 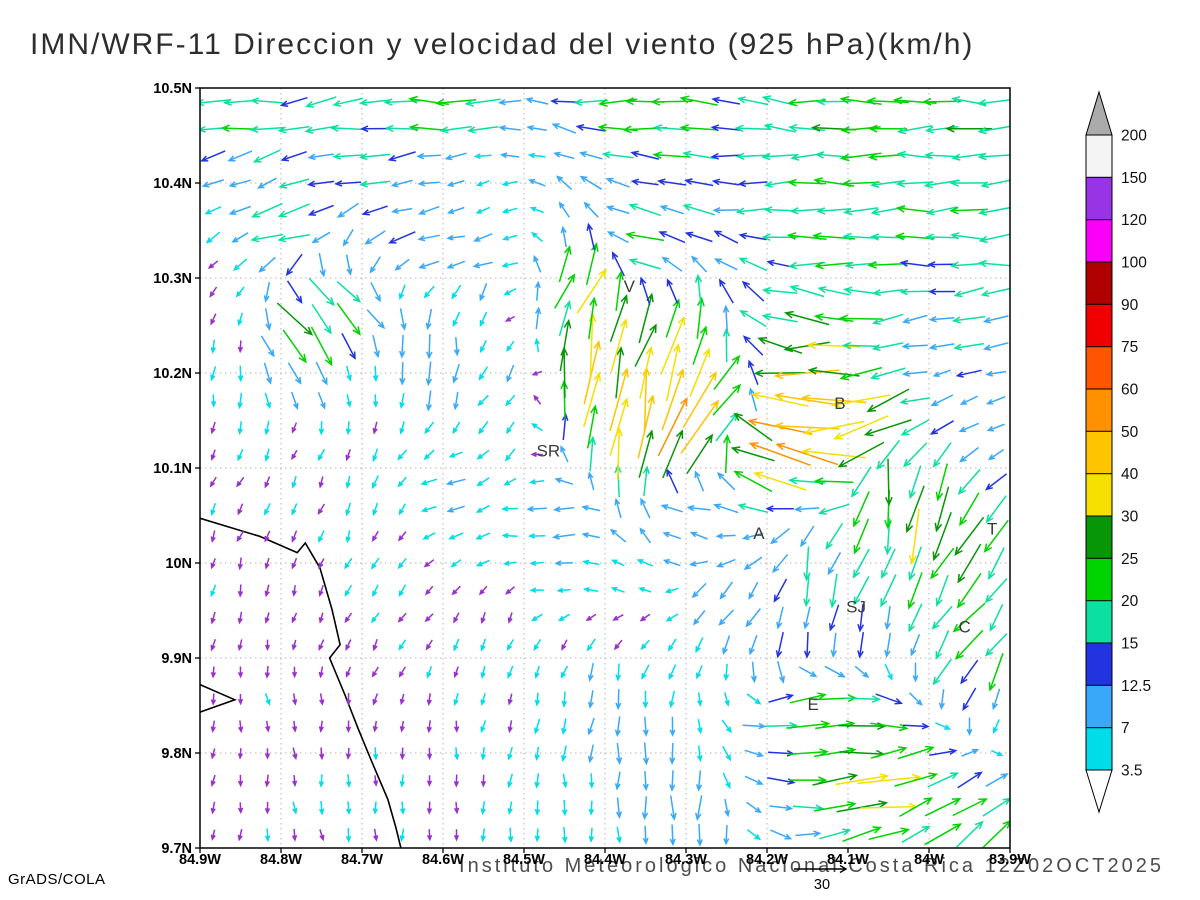 What do you see at coordinates (172, 89) in the screenshot?
I see `y-tick-label: 10.5N` at bounding box center [172, 89].